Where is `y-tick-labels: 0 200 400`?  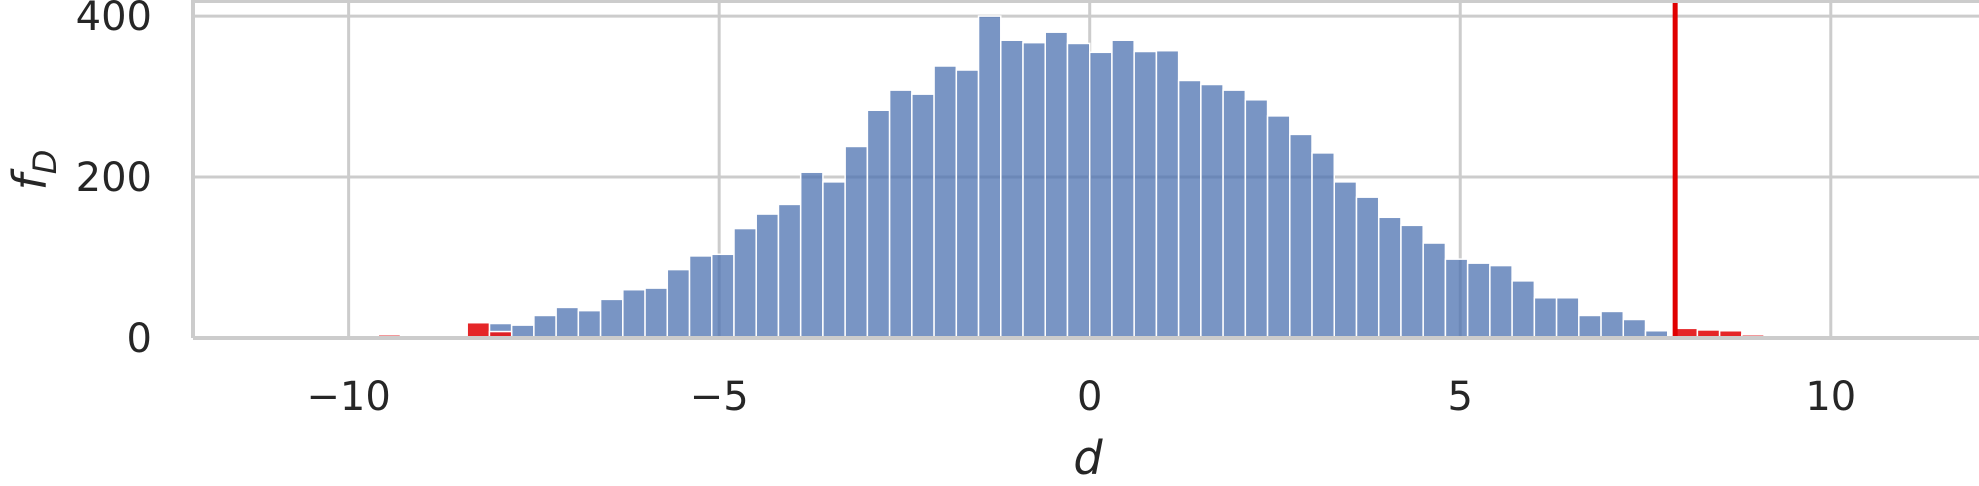 y-tick-labels: 0 200 400 is located at coordinates (114, 181).